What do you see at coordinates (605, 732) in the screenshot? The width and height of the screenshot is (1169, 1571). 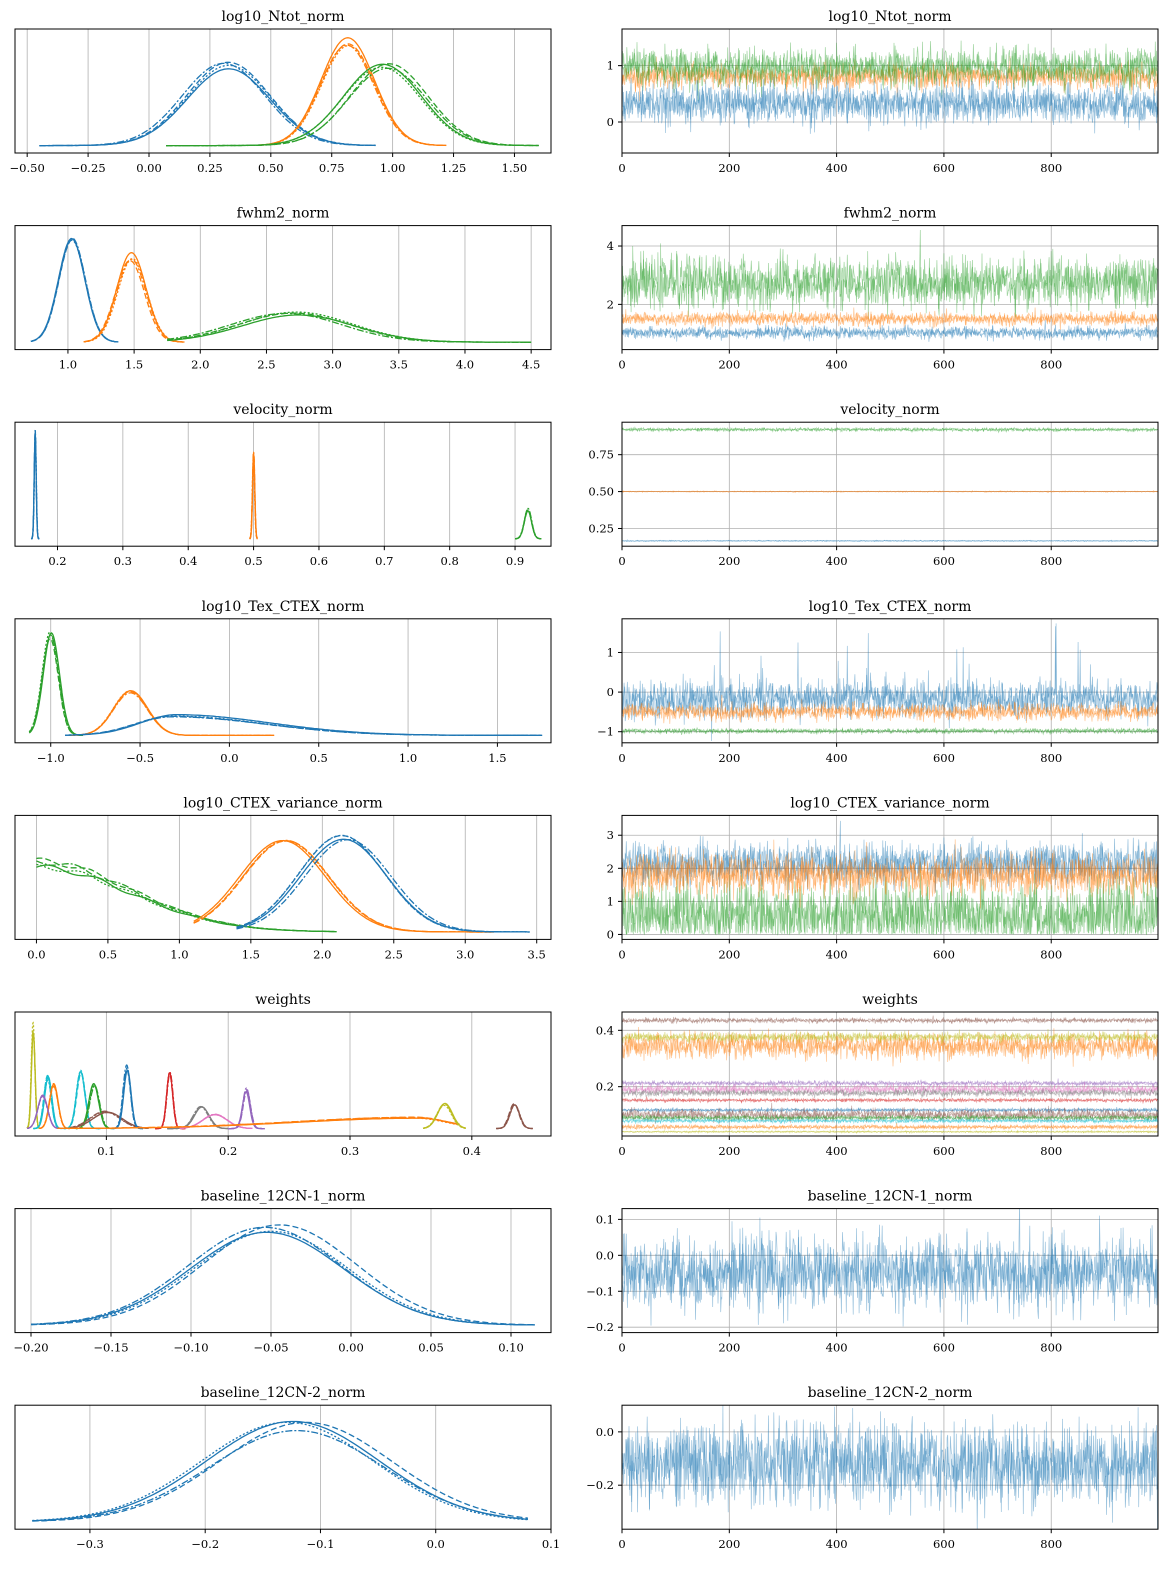 I see `y-tick-label: −1` at bounding box center [605, 732].